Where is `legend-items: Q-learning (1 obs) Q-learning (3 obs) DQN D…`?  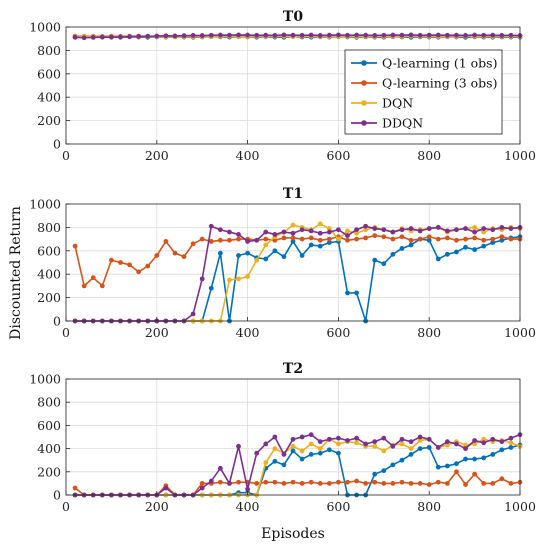 legend-items: Q-learning (1 obs) Q-learning (3 obs) DQN D… is located at coordinates (424, 93).